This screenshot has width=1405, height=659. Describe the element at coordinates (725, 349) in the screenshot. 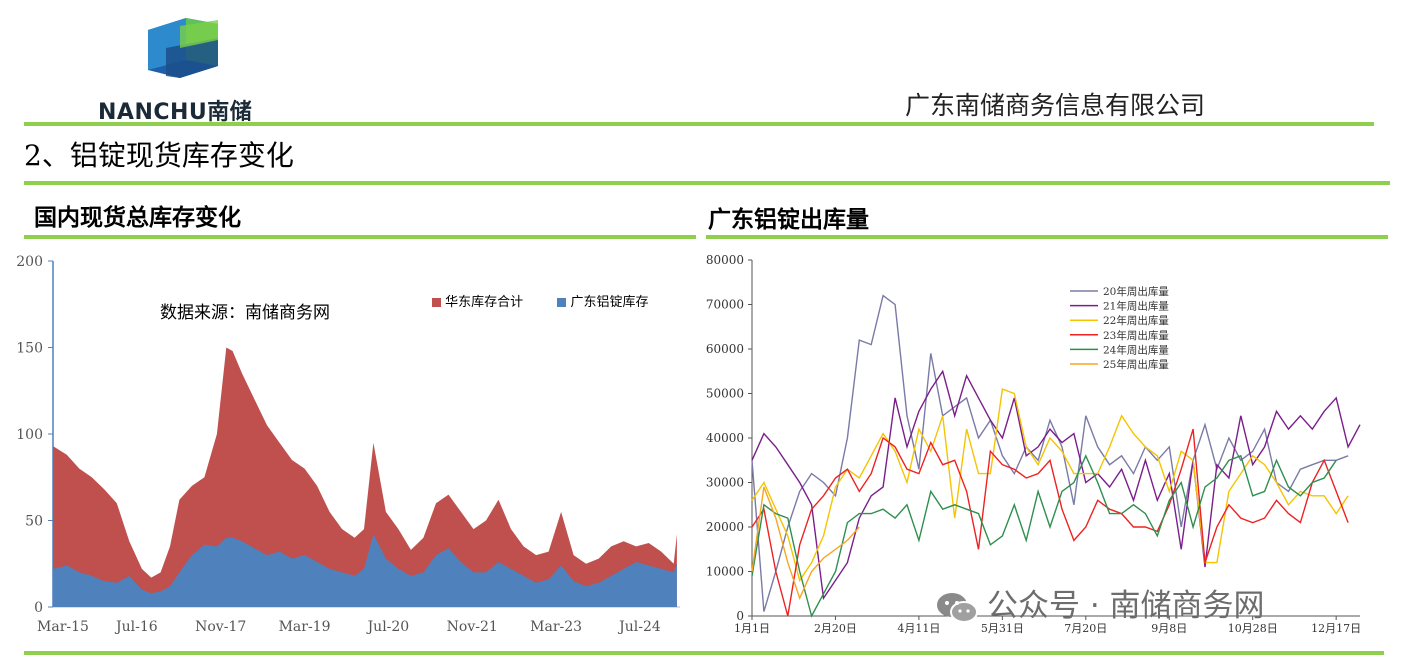

I see `y-tick-label: 60000` at that location.